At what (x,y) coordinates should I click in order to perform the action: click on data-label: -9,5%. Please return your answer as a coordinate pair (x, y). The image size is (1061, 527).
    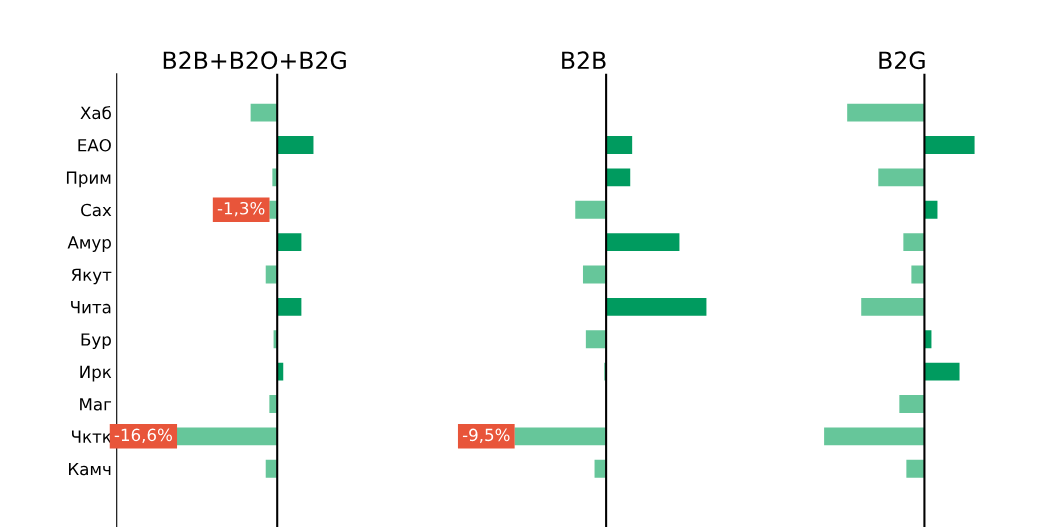
    Looking at the image, I should click on (486, 435).